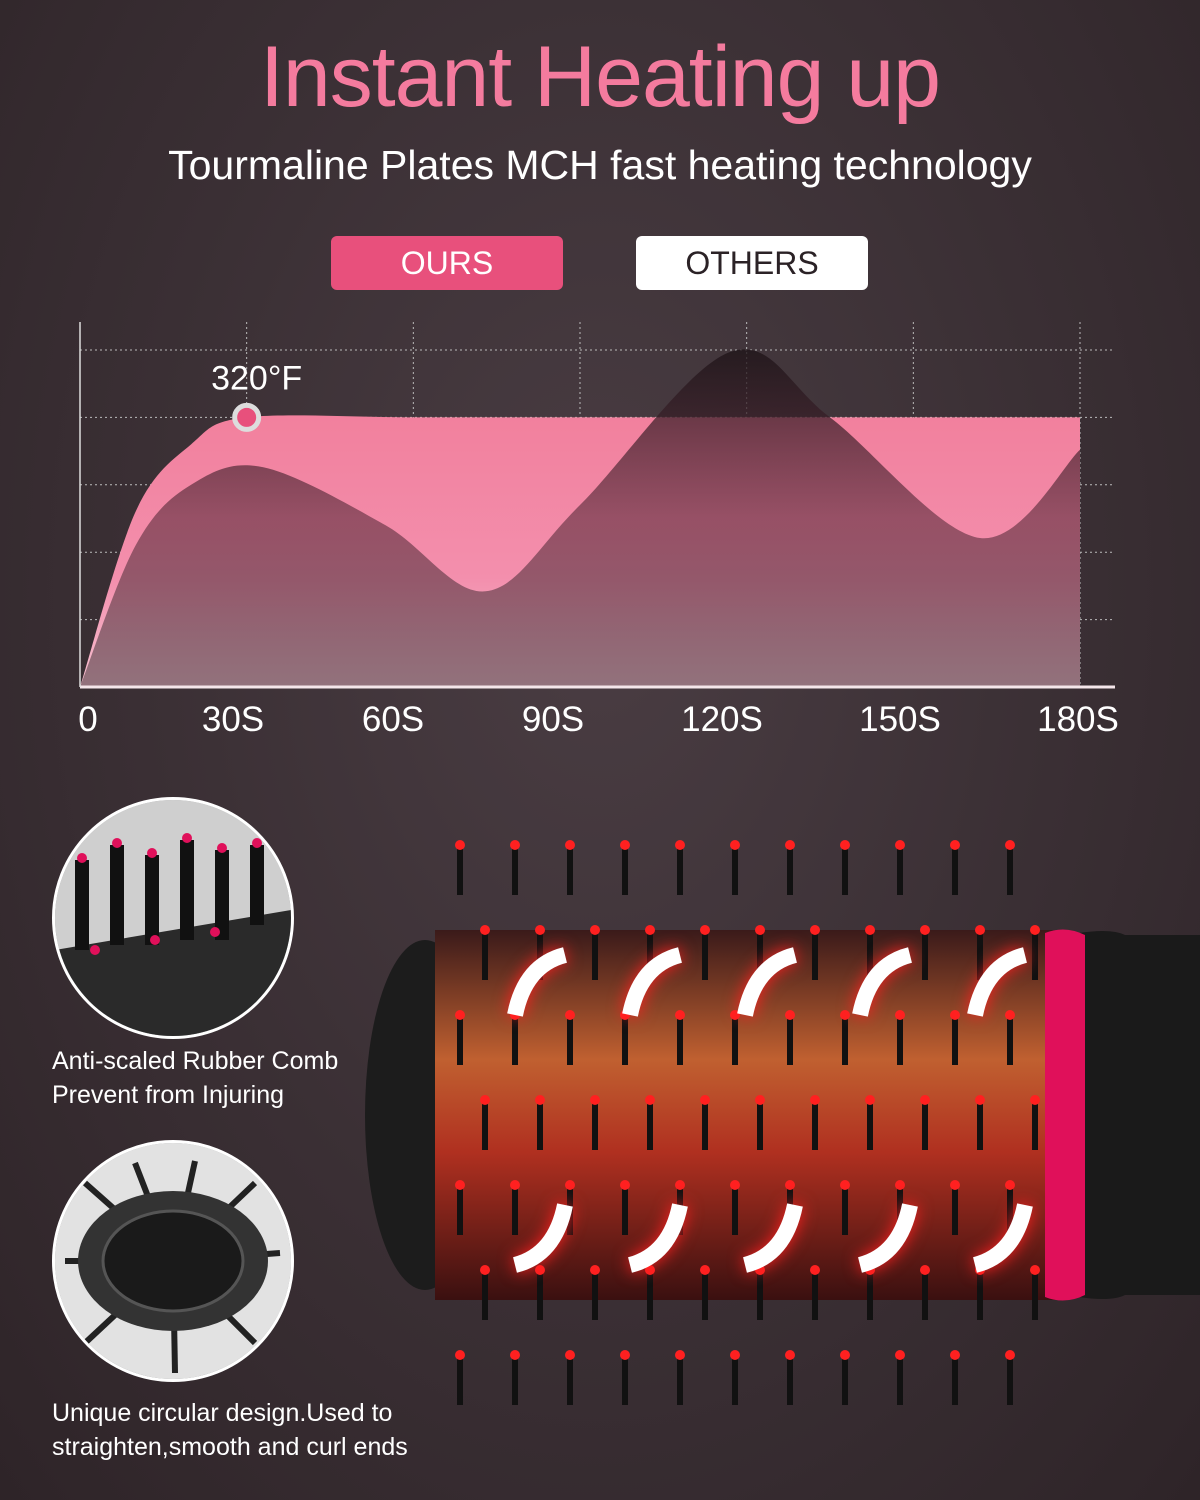  Describe the element at coordinates (173, 1261) in the screenshot. I see `brush-end-closeup-image` at that location.